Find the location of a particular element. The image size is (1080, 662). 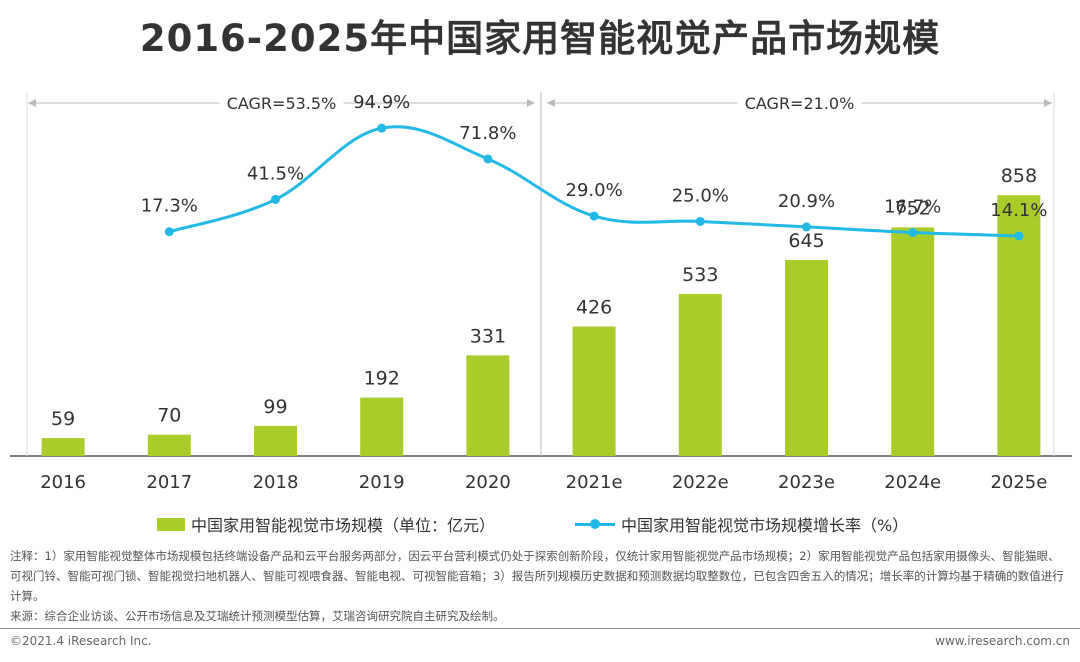

bar-label-2017: 70 is located at coordinates (169, 416).